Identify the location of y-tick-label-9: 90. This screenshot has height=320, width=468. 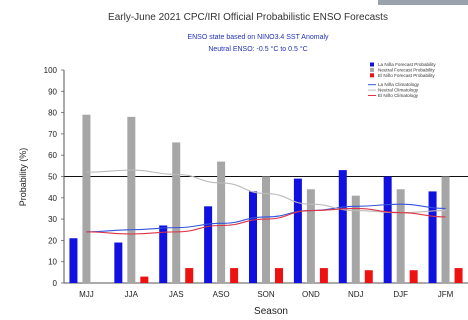
(52, 91).